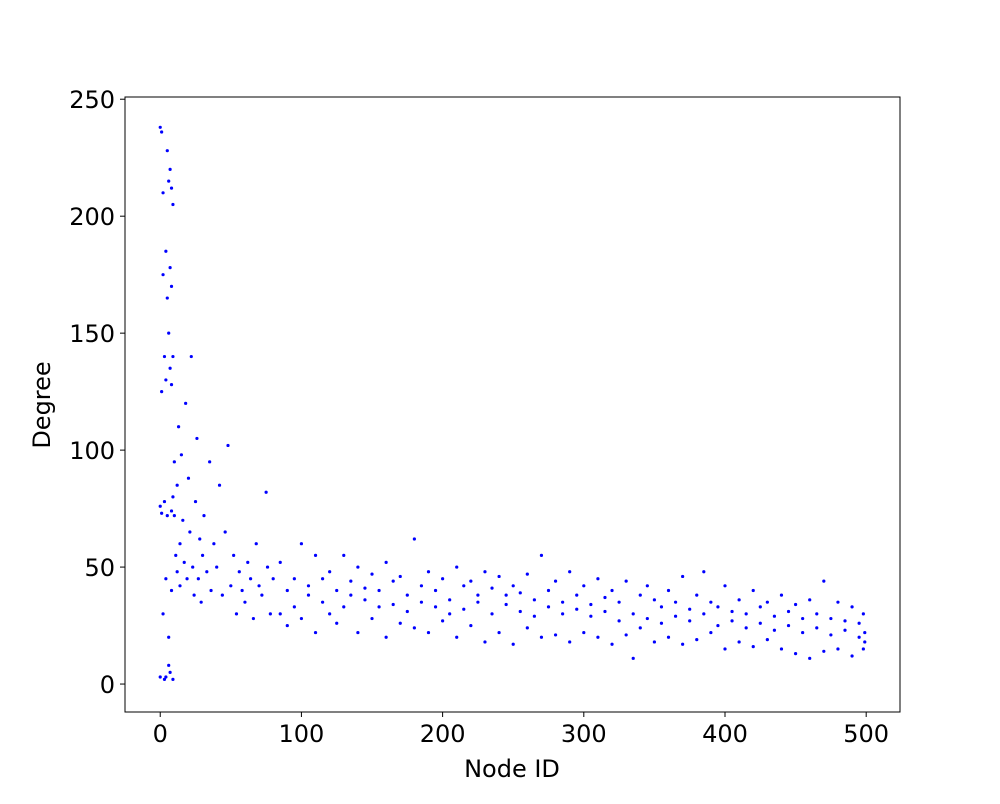 Image resolution: width=1000 pixels, height=804 pixels. What do you see at coordinates (725, 734) in the screenshot?
I see `x-tick-label: 400` at bounding box center [725, 734].